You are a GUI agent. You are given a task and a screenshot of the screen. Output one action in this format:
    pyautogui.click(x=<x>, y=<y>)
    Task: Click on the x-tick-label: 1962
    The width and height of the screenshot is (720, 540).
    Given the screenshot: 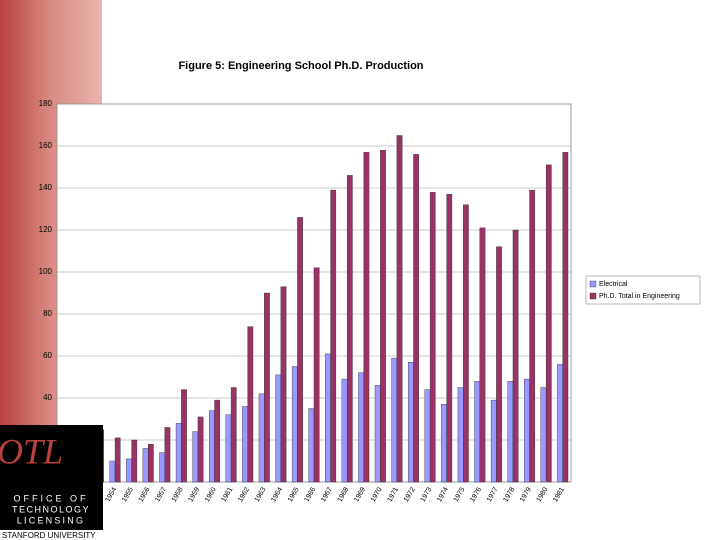 What is the action you would take?
    pyautogui.click(x=244, y=494)
    